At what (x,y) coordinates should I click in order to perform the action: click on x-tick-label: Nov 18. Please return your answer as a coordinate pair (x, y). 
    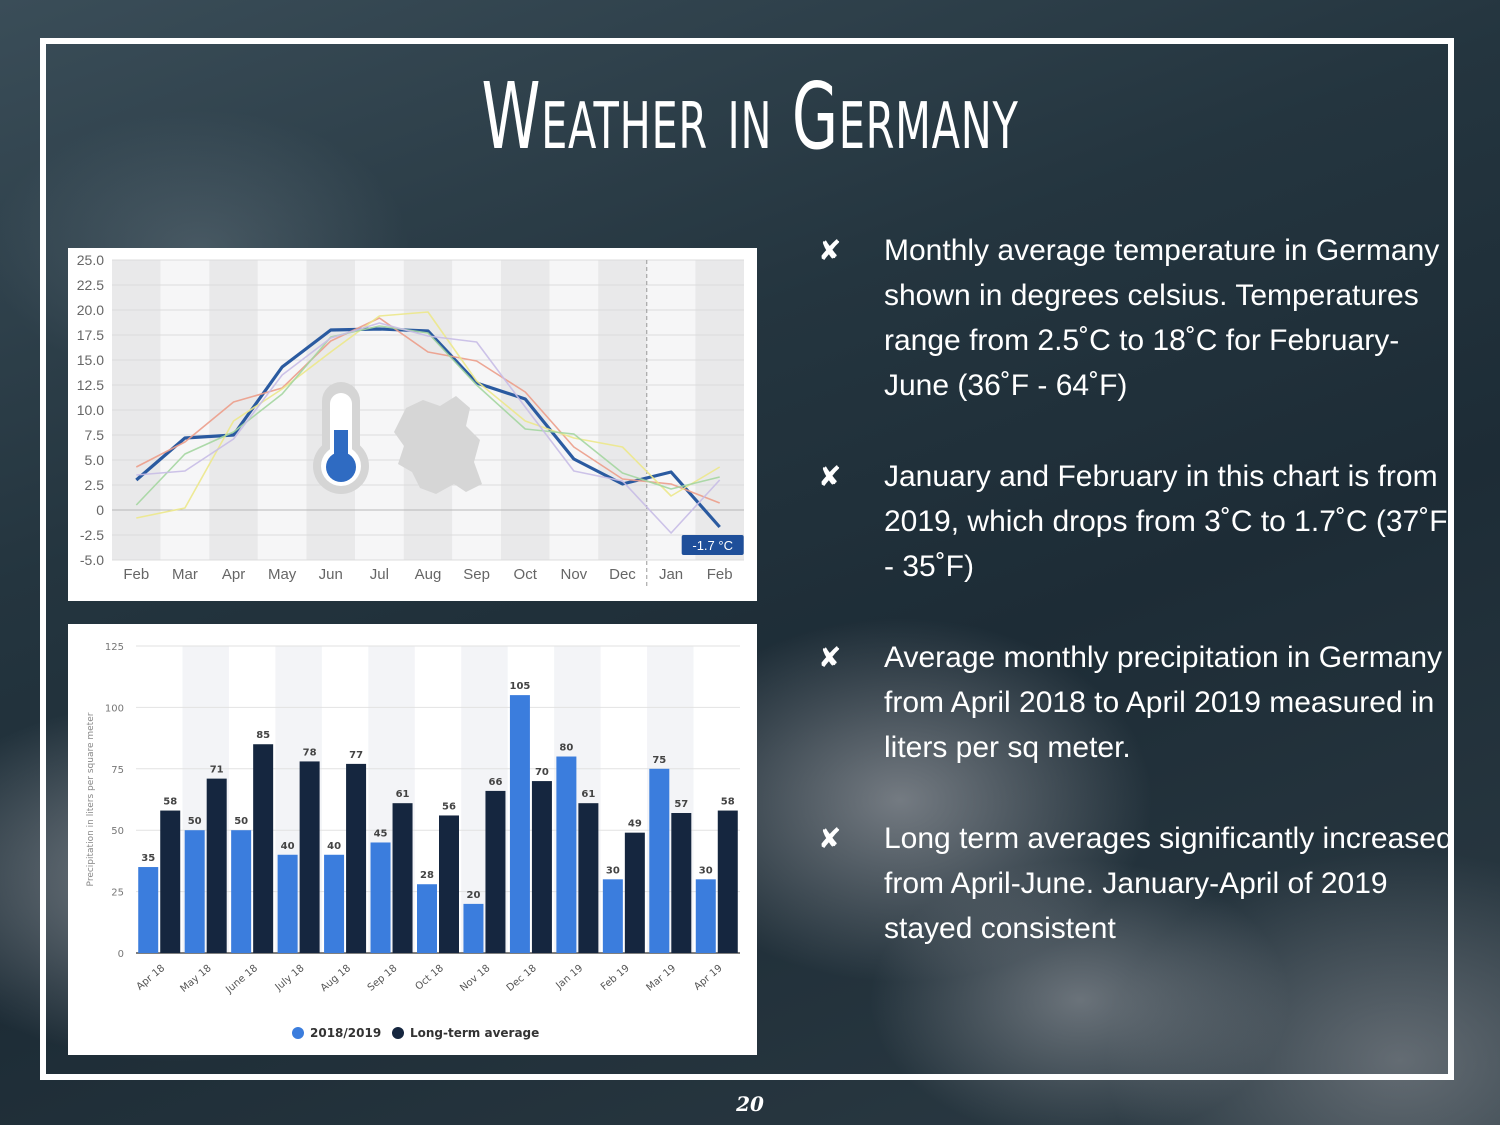
    Looking at the image, I should click on (475, 978).